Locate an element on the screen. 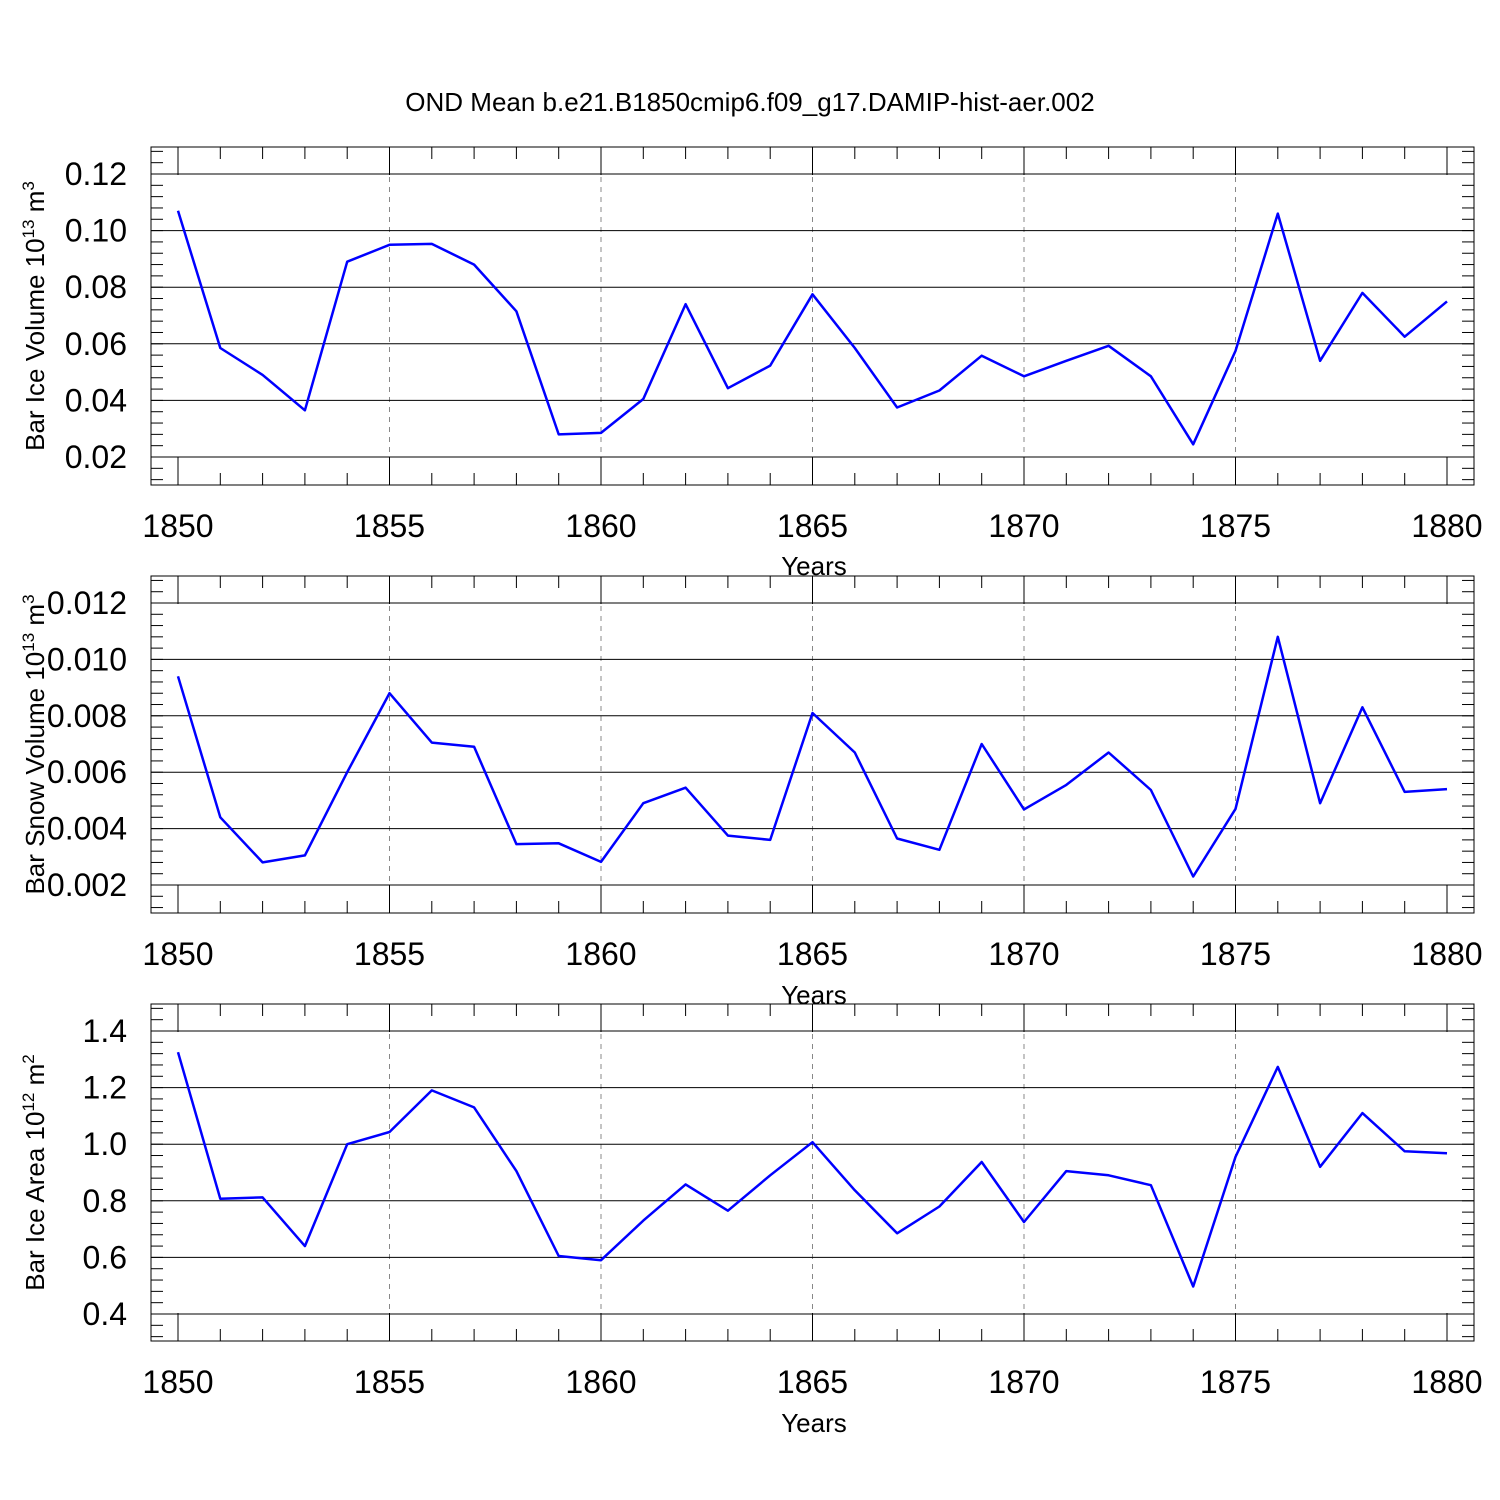 Image resolution: width=1500 pixels, height=1500 pixels. y-tick-label: 0.10 is located at coordinates (96, 231).